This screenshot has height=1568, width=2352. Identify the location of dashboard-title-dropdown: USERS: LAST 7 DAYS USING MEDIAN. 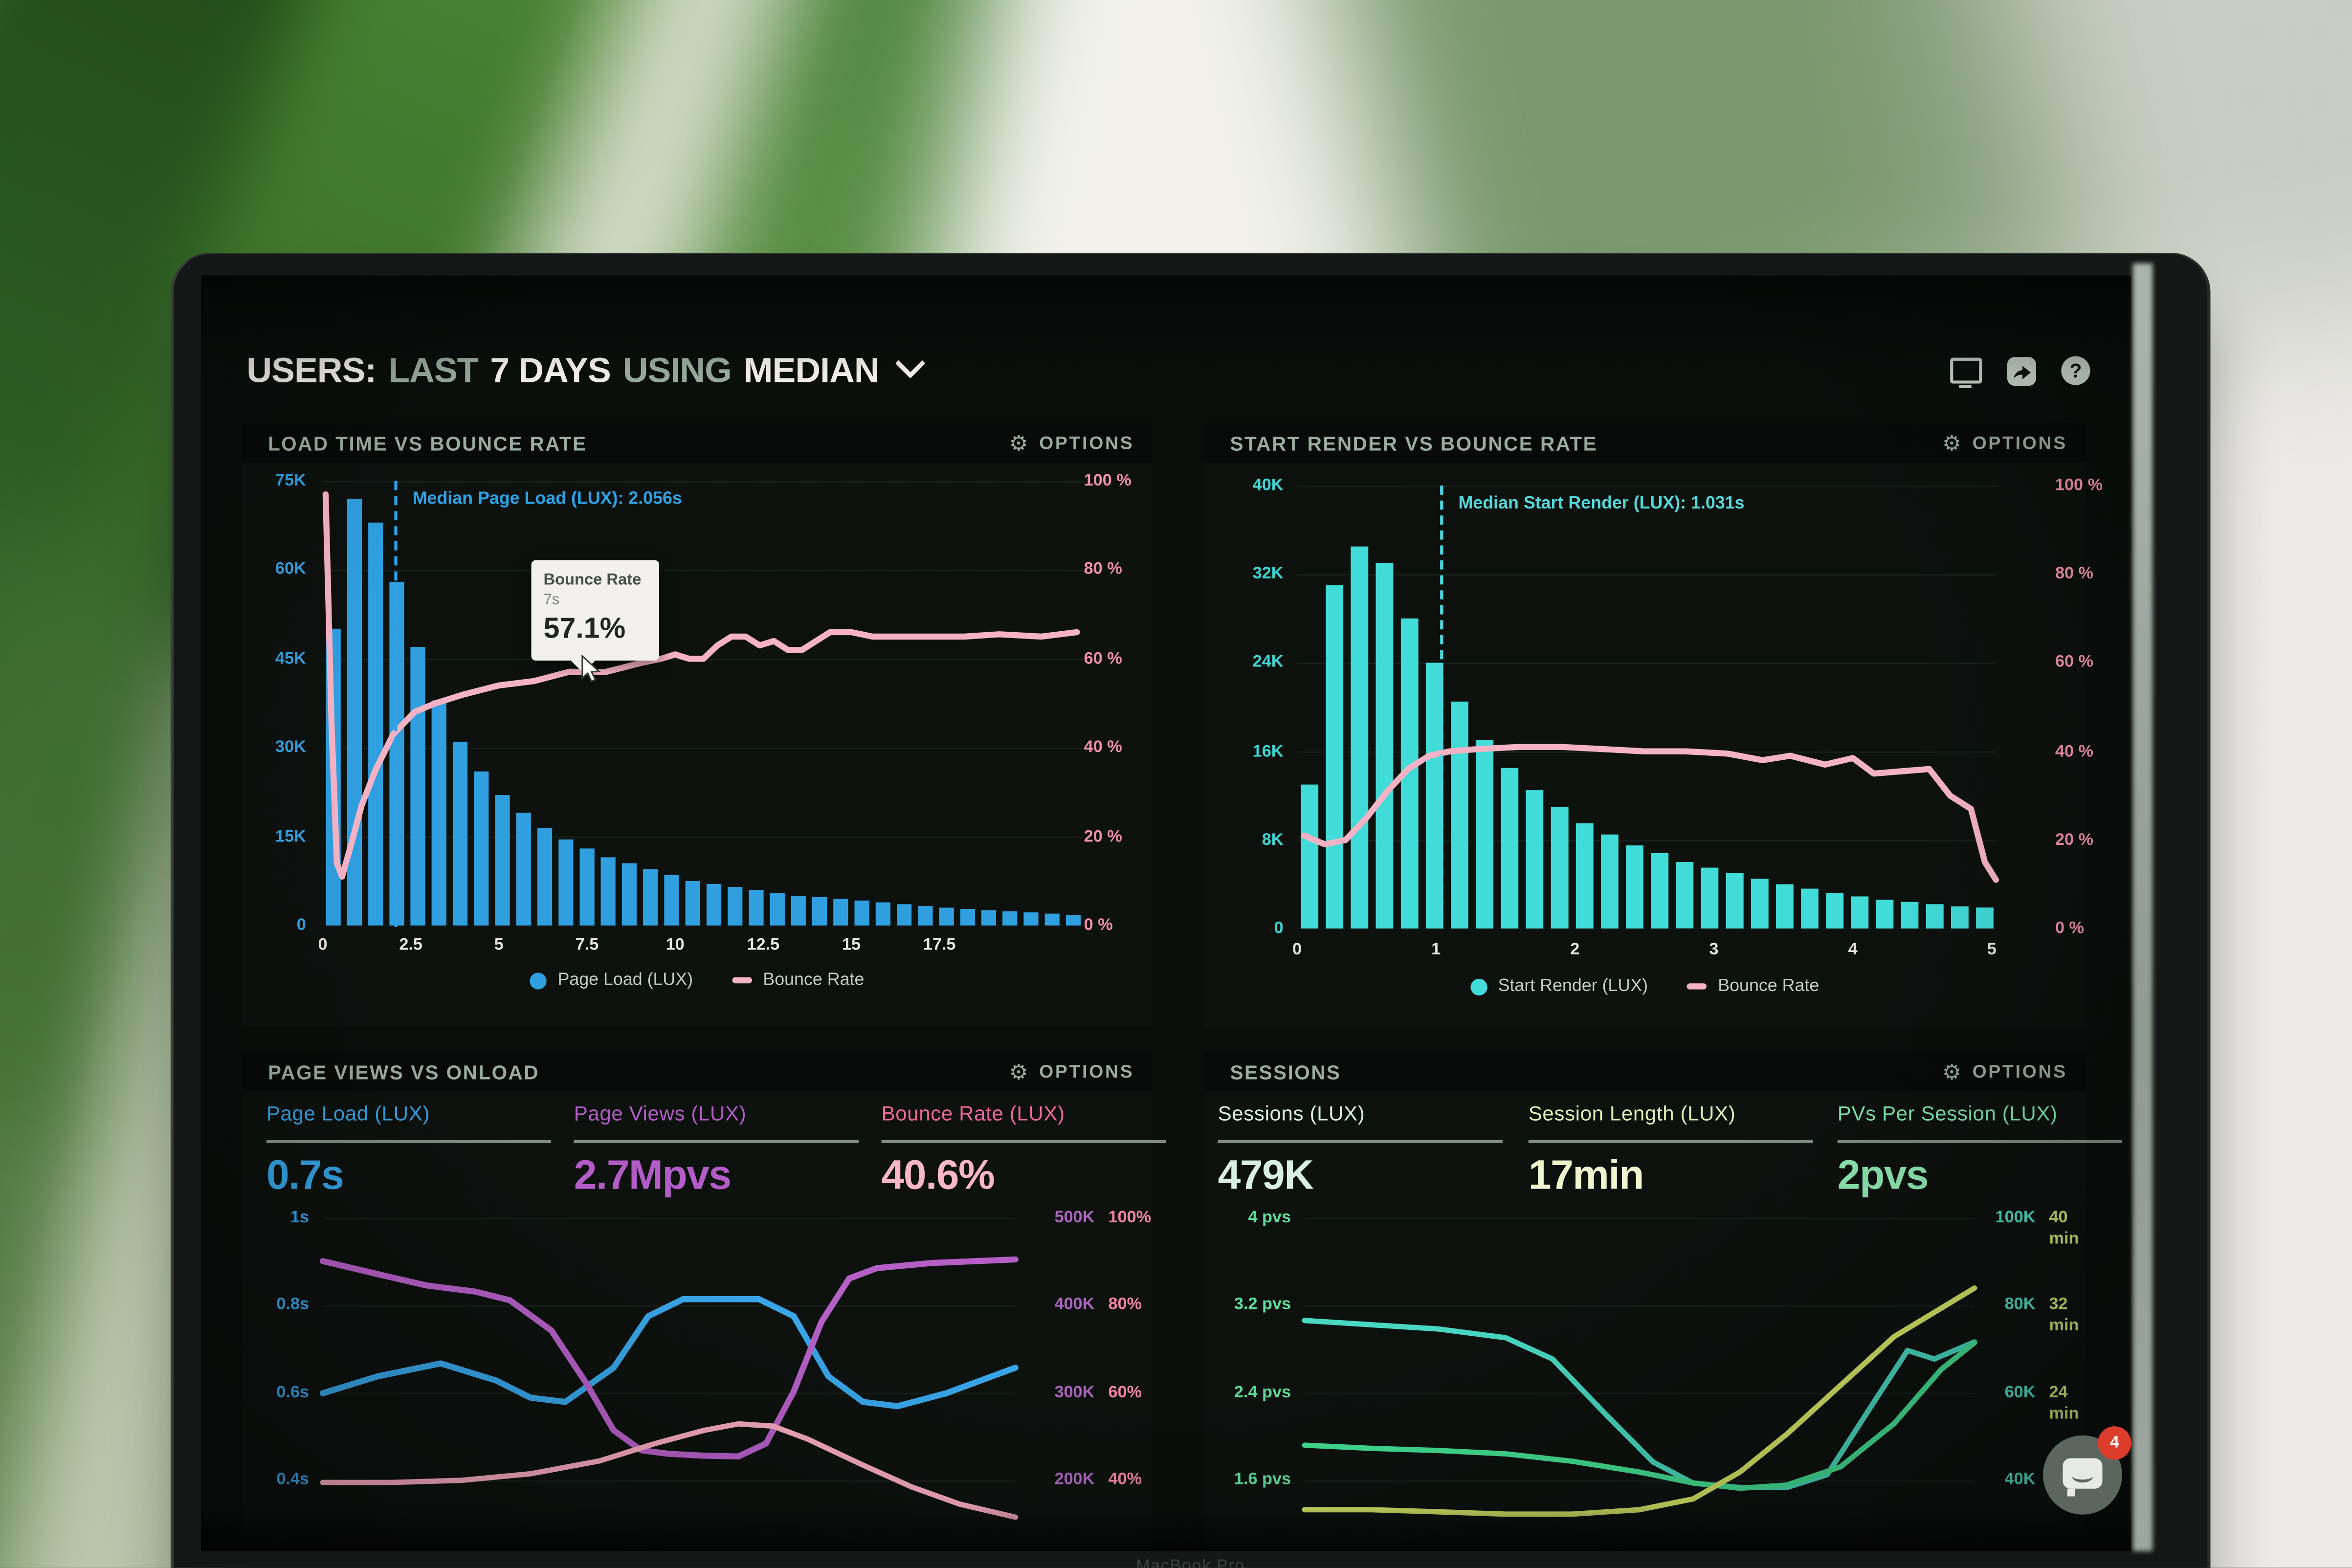
(586, 370).